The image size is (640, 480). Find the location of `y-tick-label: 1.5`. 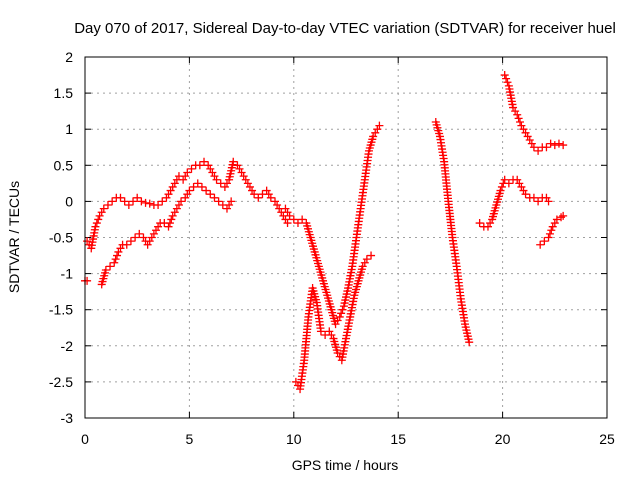

y-tick-label: 1.5 is located at coordinates (64, 93).